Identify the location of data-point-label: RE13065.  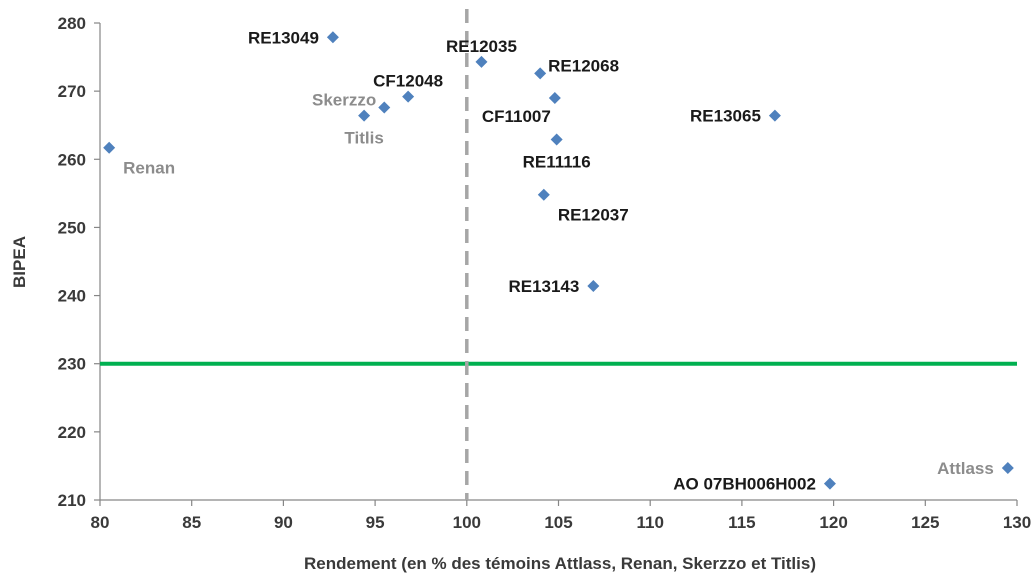
(725, 116).